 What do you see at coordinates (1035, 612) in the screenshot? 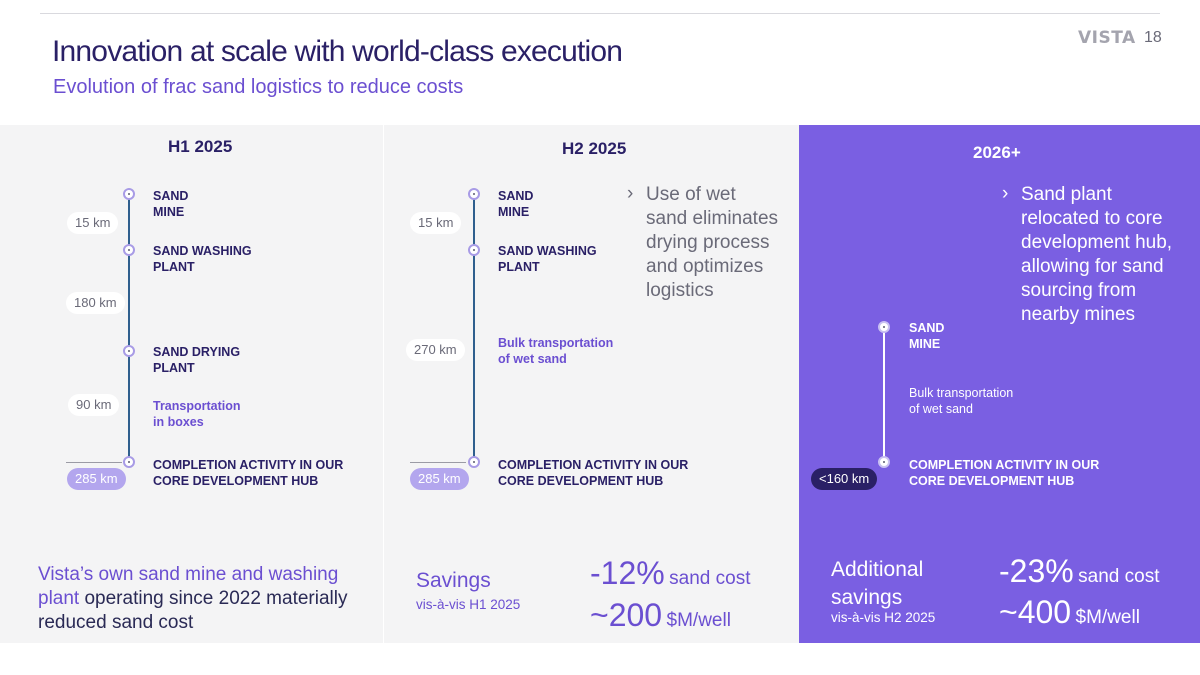
I see `metric-value: ~400` at bounding box center [1035, 612].